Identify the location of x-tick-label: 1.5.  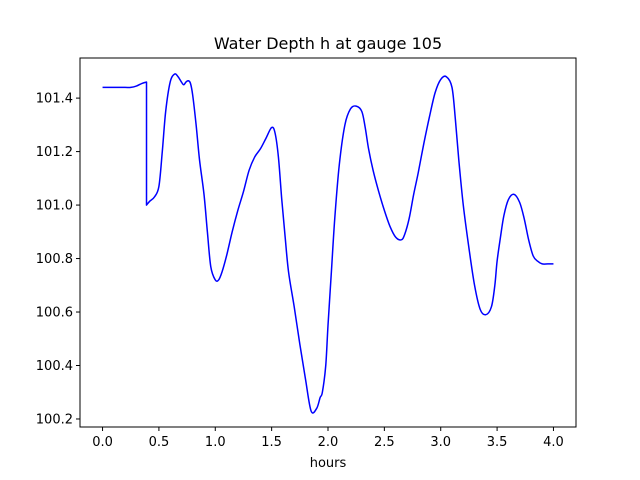
(271, 442).